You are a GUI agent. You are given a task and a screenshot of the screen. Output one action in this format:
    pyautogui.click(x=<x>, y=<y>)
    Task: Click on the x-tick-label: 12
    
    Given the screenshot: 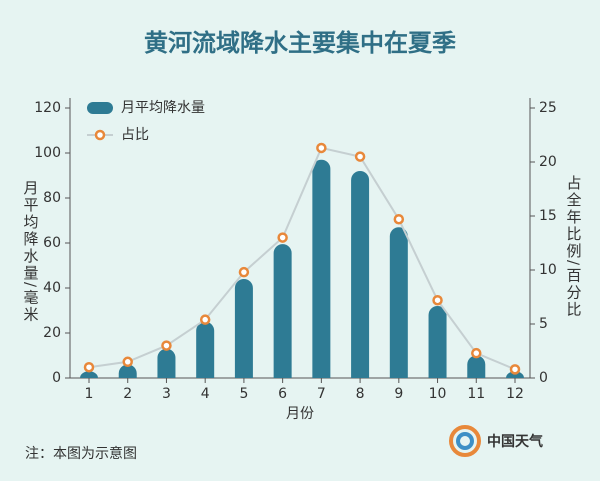 What is the action you would take?
    pyautogui.click(x=515, y=394)
    